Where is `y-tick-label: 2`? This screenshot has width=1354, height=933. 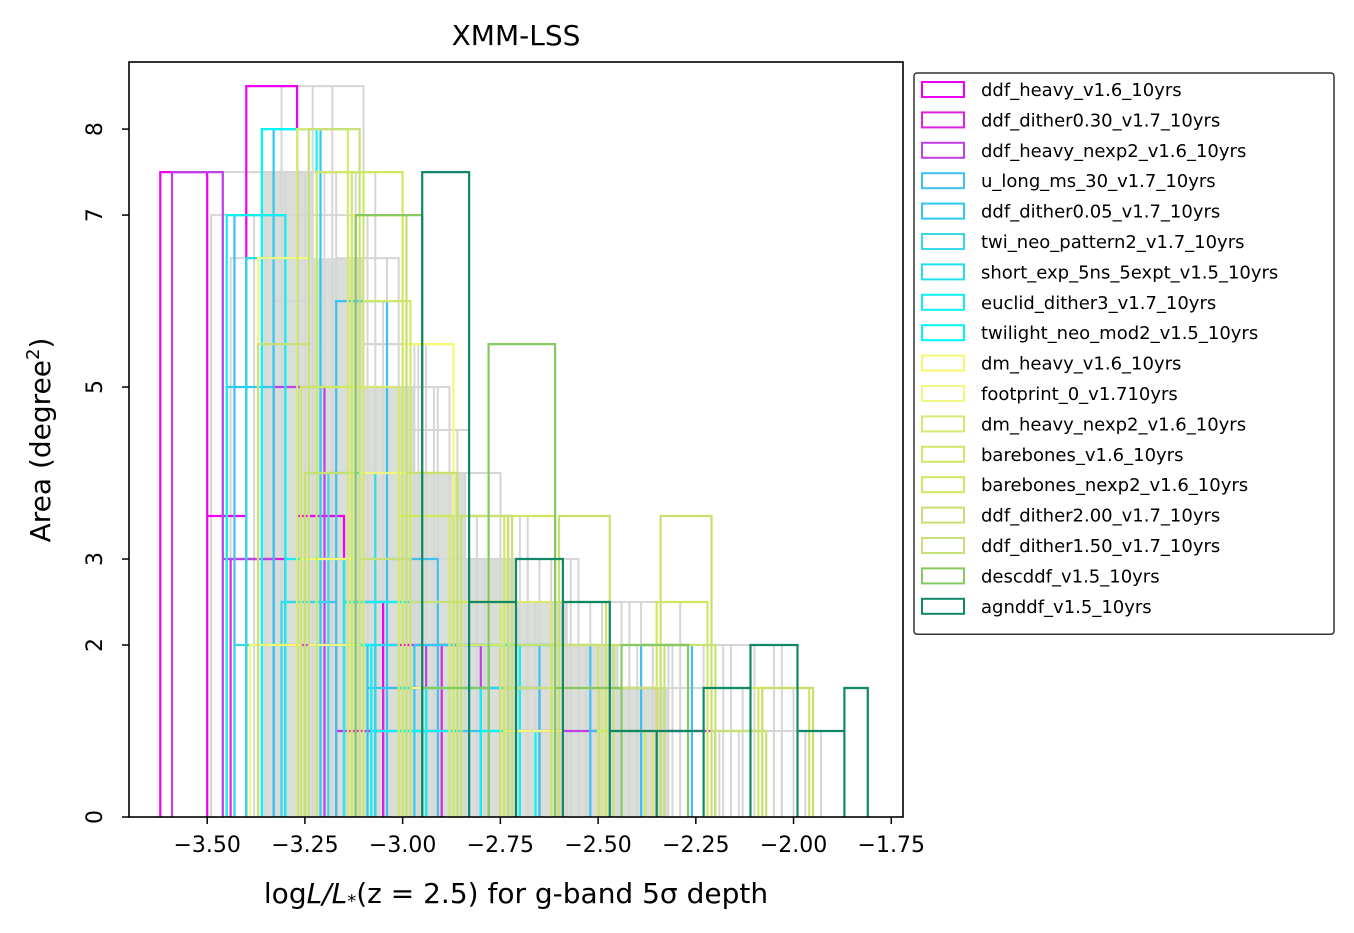 y-tick-label: 2 is located at coordinates (95, 645).